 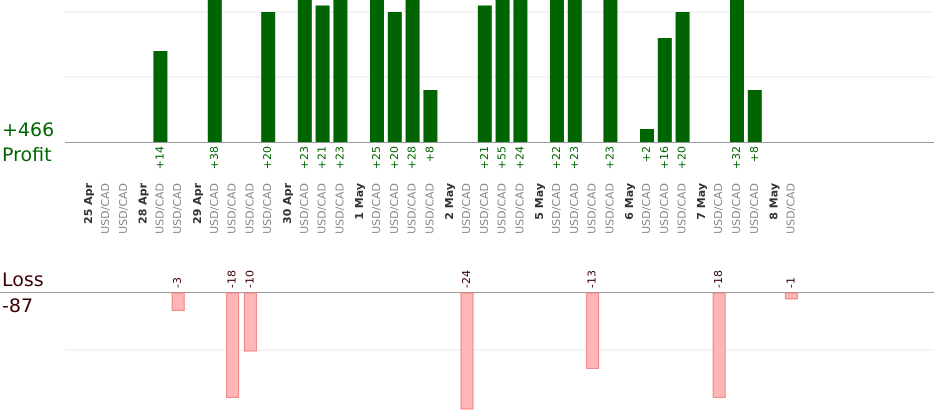 I want to click on date-label: 7 May, so click(x=701, y=201).